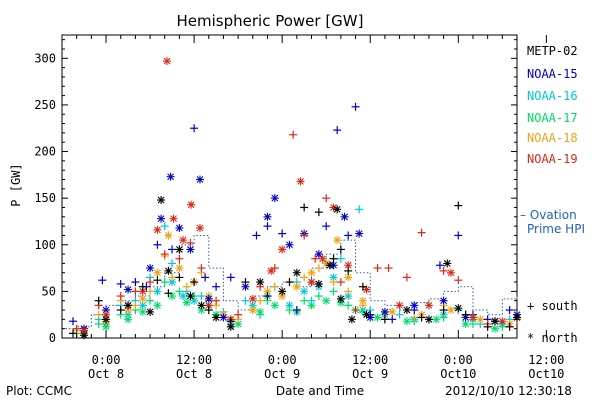 The image size is (600, 400). I want to click on y-tick-label: 200, so click(45, 152).